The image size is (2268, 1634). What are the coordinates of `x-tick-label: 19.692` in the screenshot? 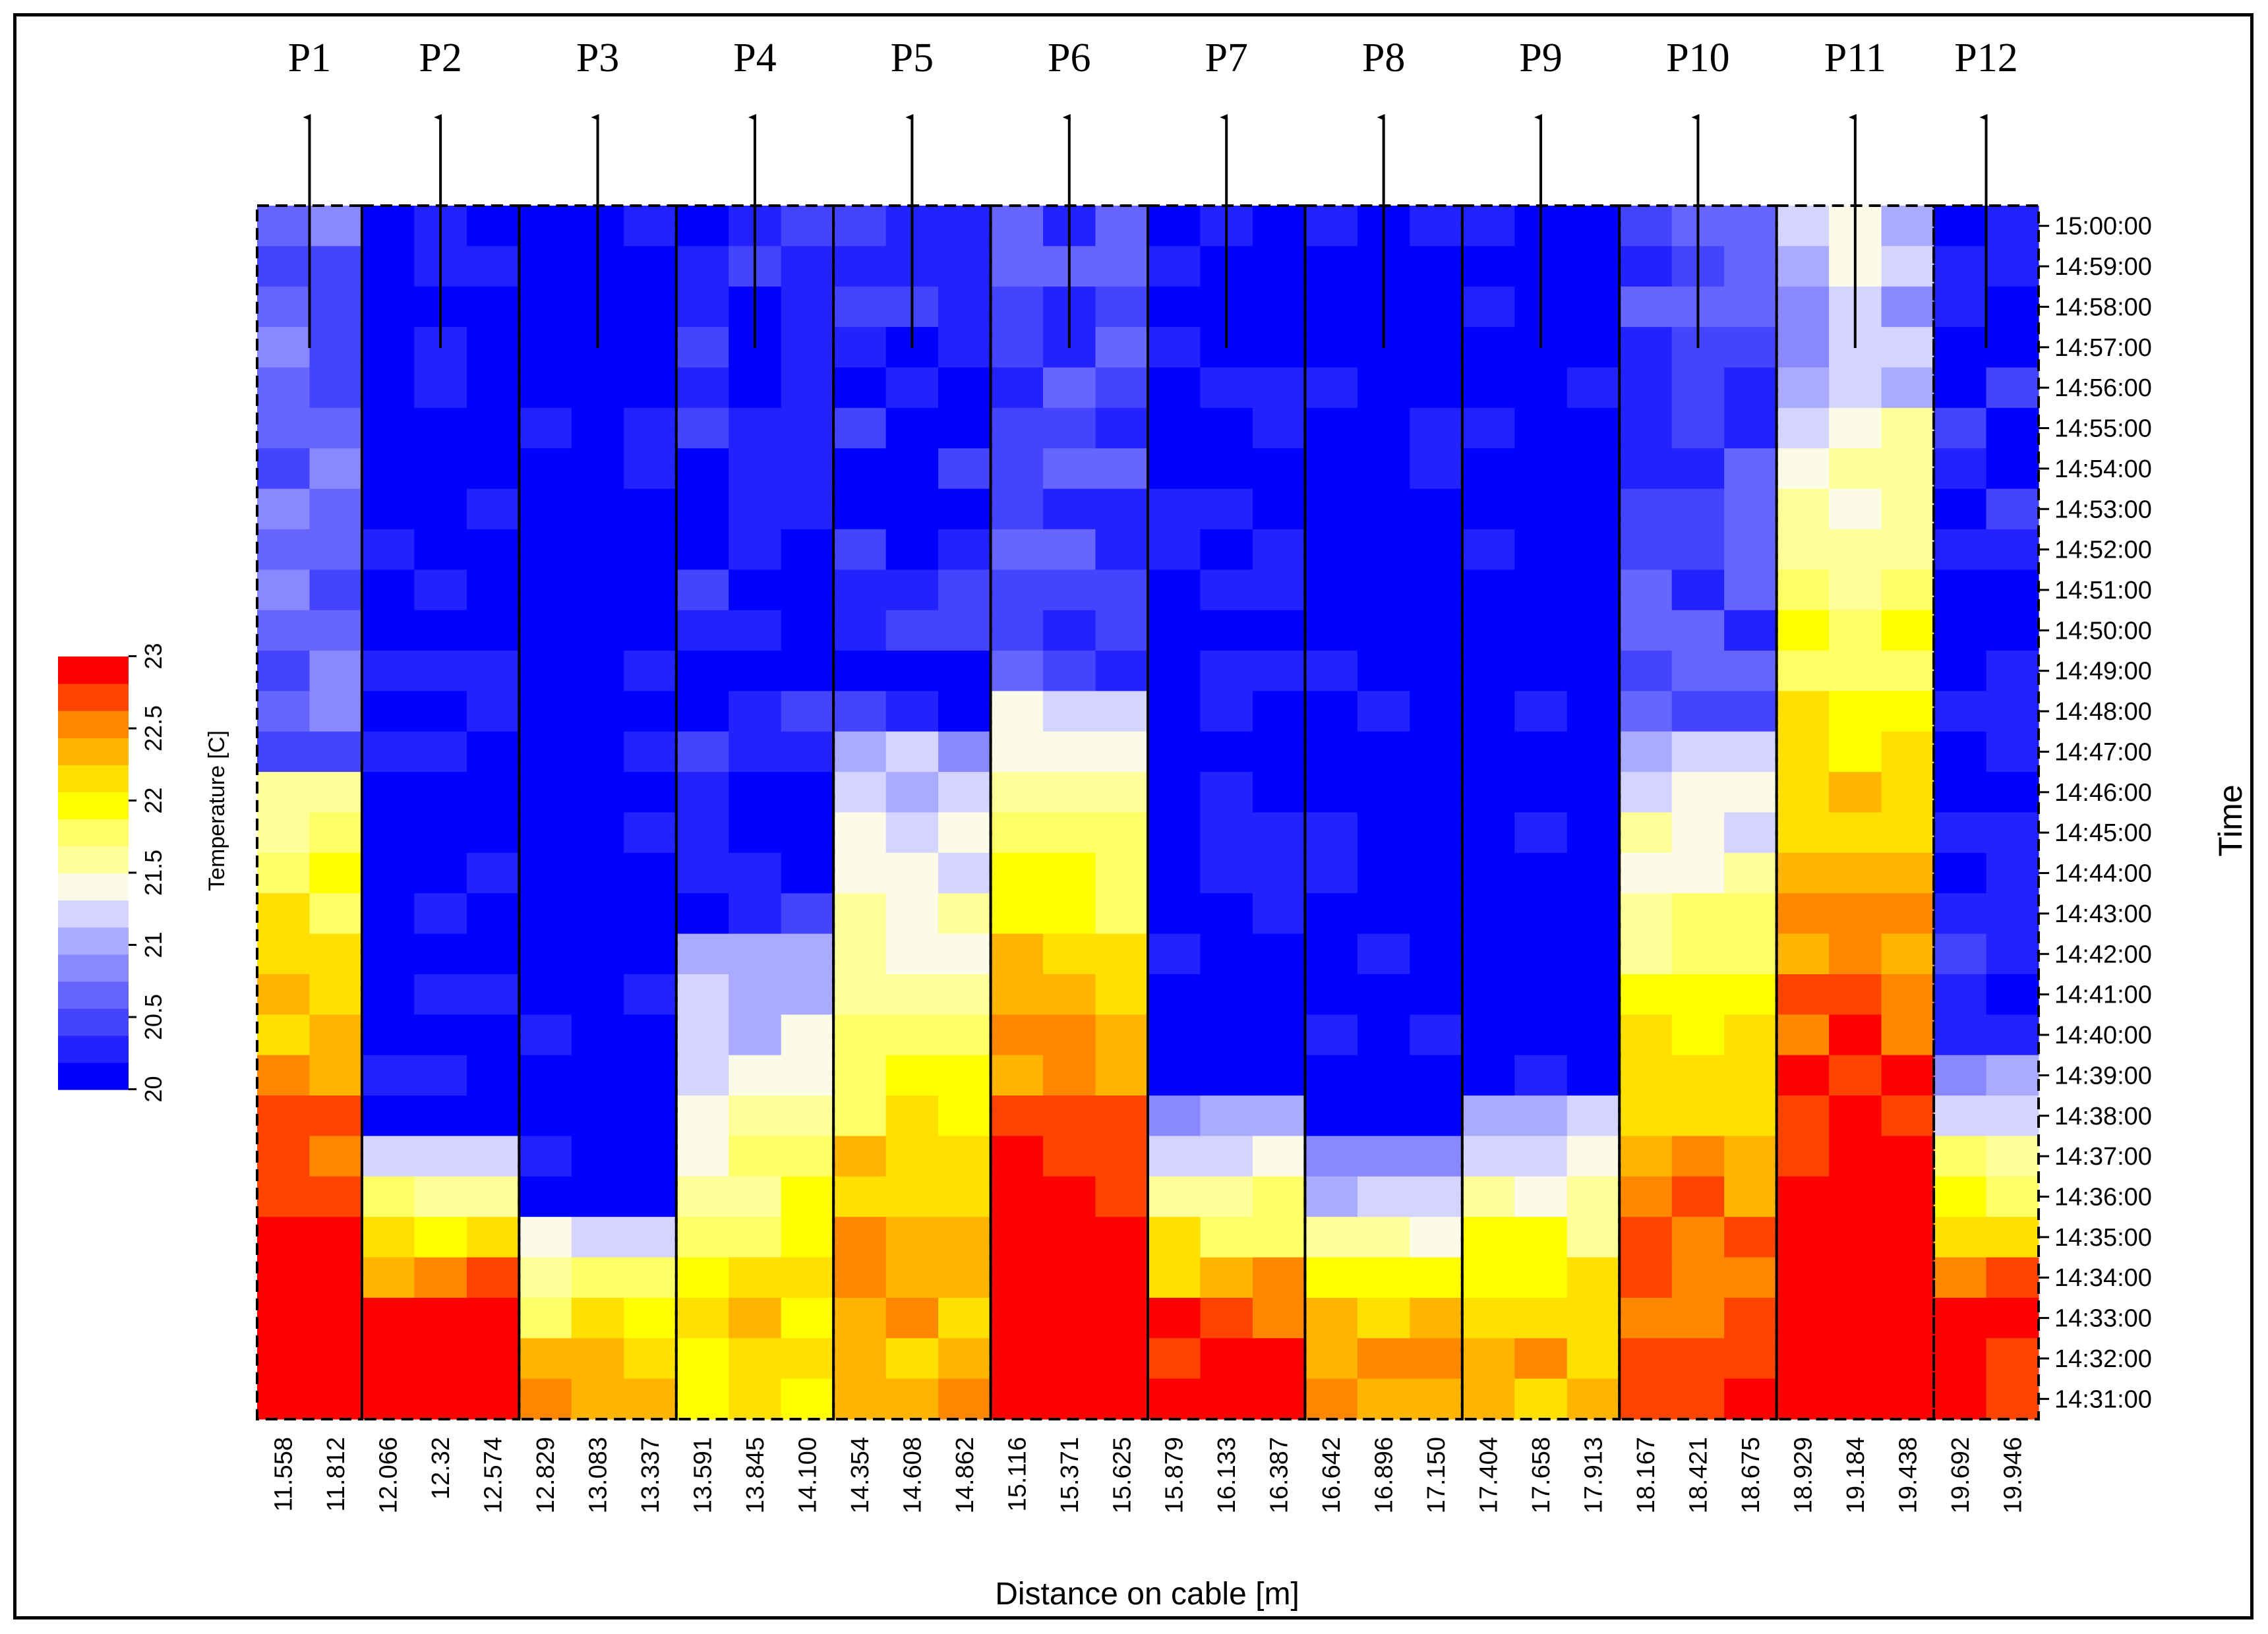 It's located at (1961, 1475).